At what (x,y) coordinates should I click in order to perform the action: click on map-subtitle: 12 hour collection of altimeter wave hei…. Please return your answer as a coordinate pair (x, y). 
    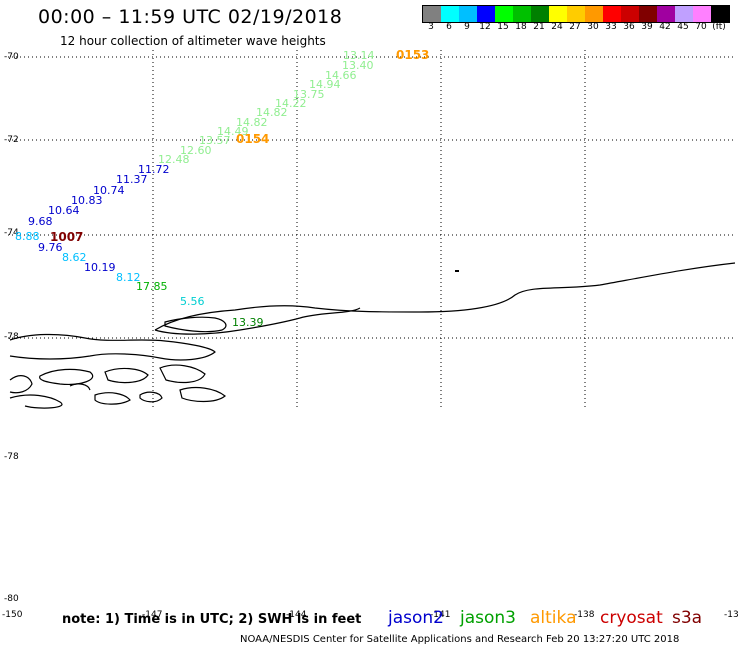
    Looking at the image, I should click on (193, 41).